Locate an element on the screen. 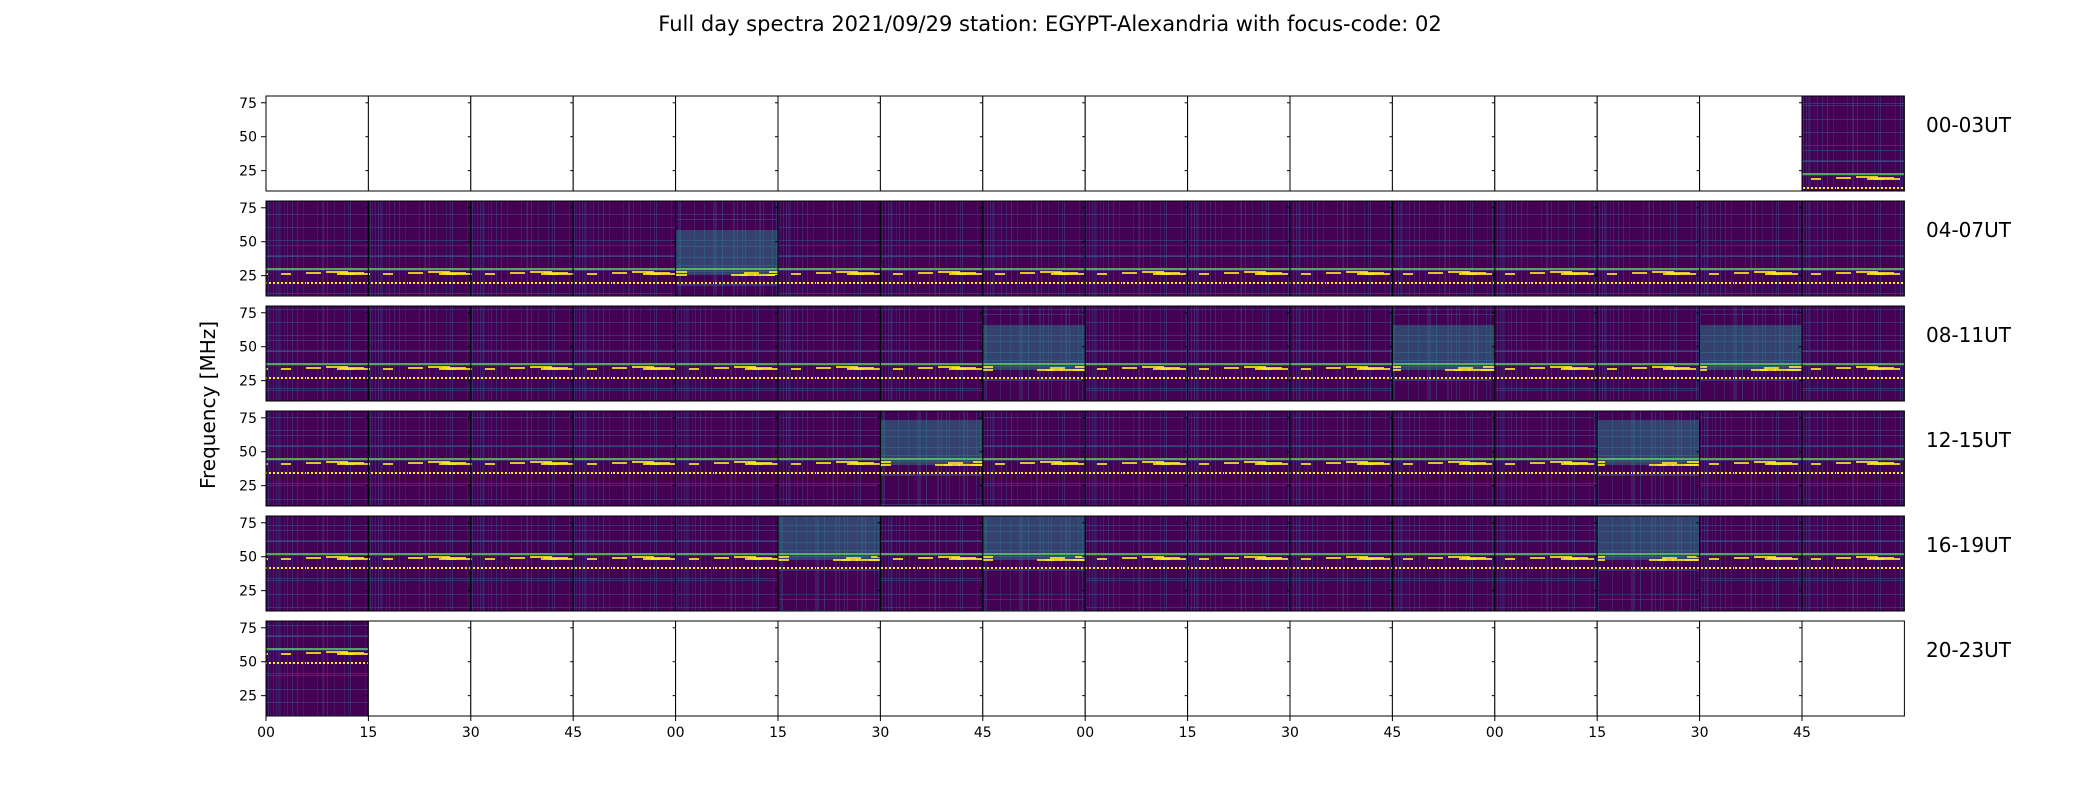 The width and height of the screenshot is (2100, 800). row-label: 00-03UT is located at coordinates (1969, 125).